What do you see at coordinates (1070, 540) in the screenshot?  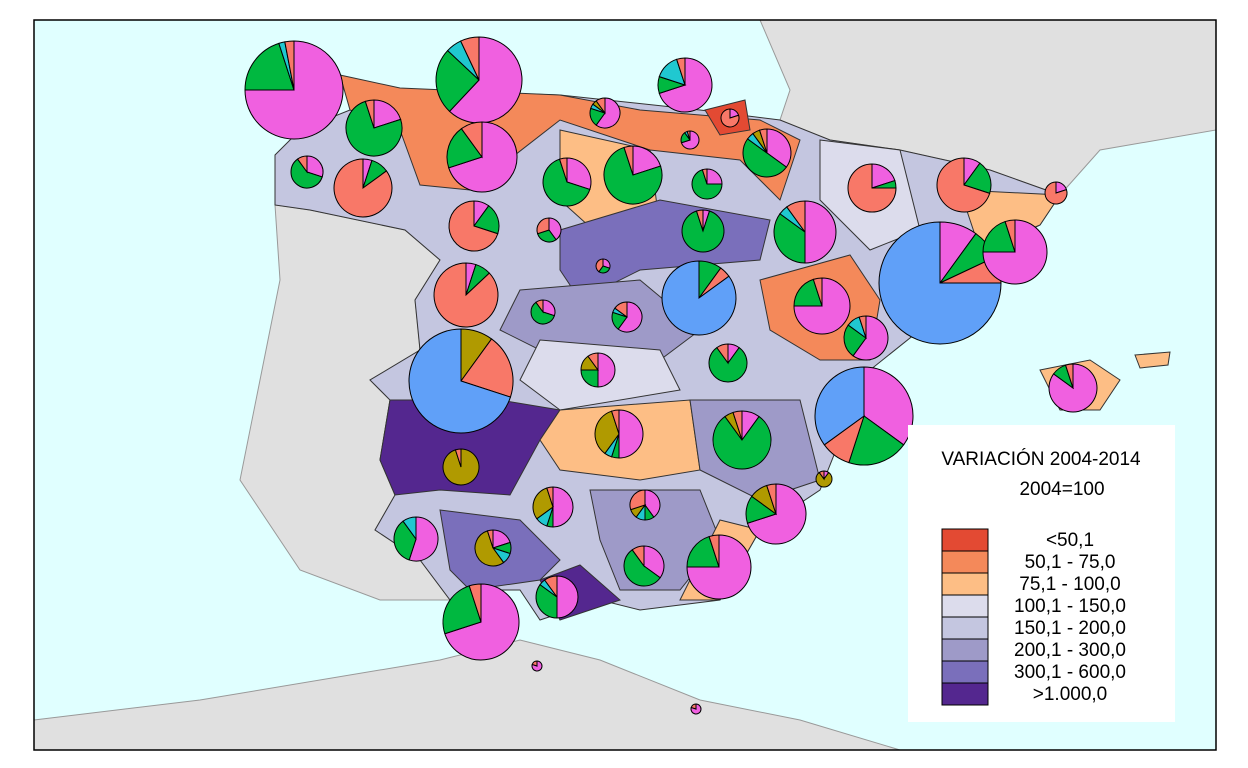 I see `legend-label: <50,1` at bounding box center [1070, 540].